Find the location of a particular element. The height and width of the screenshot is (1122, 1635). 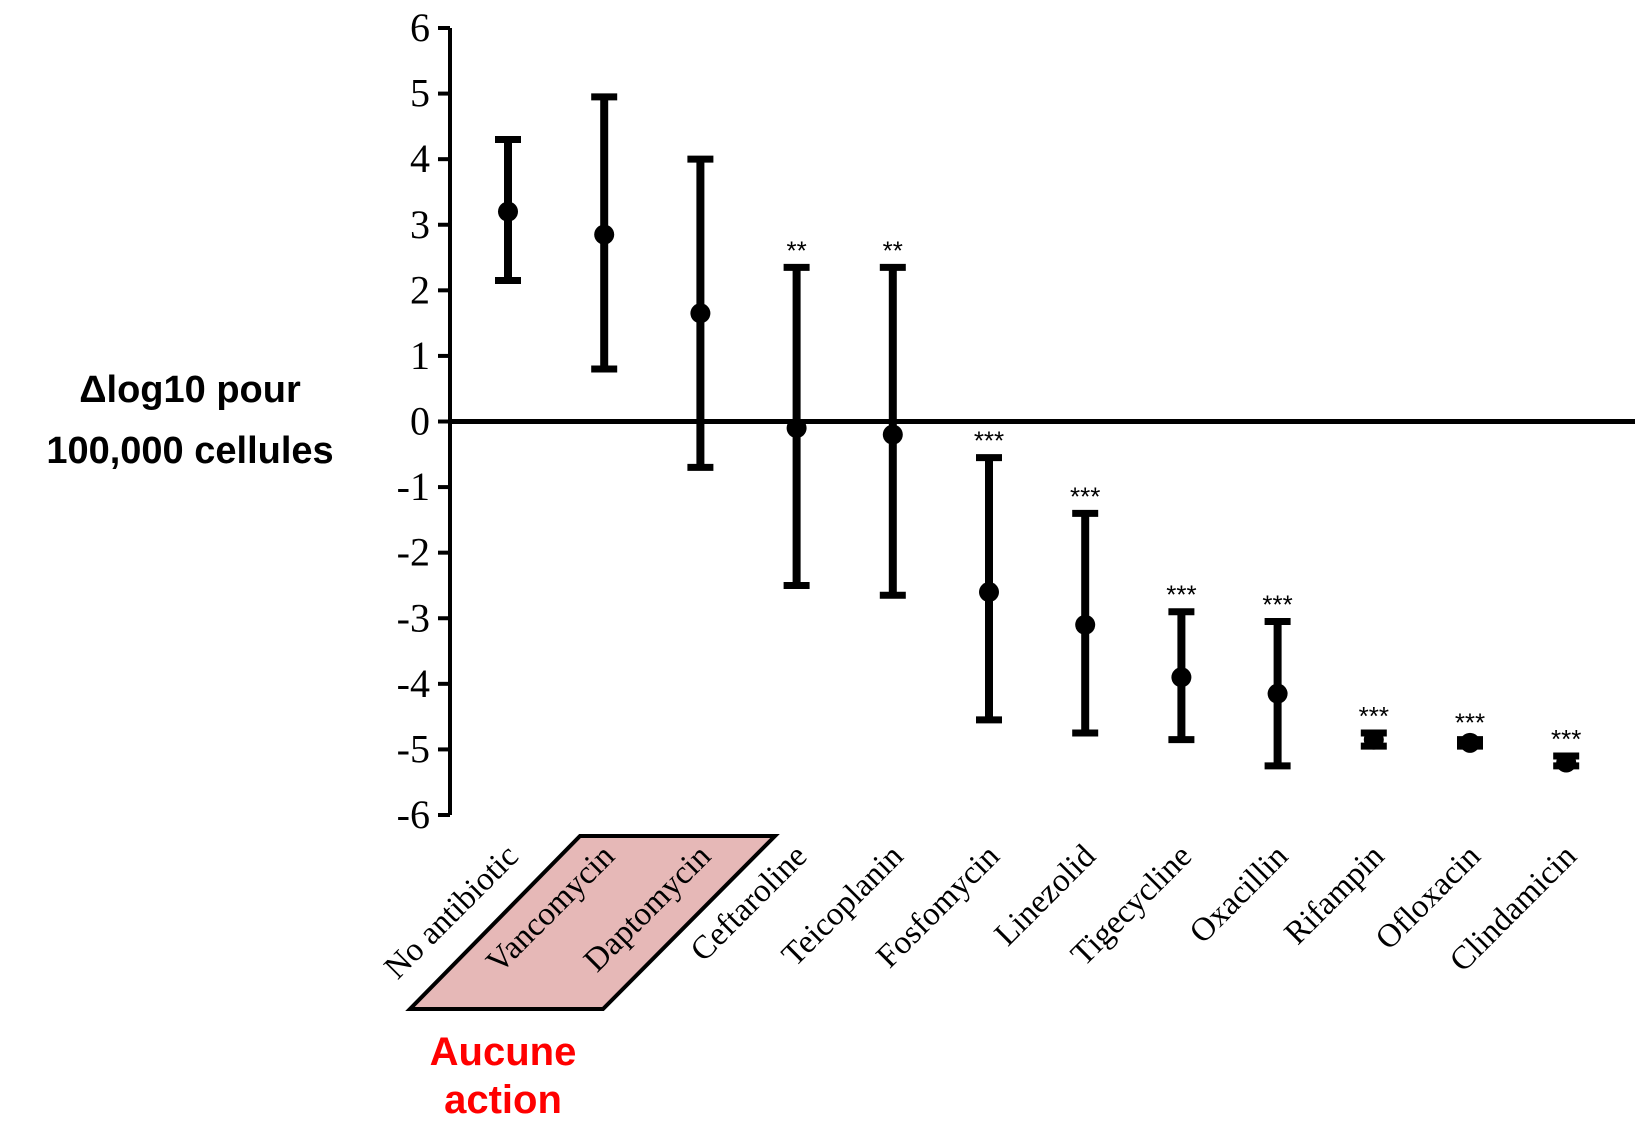

y-tick-label: 1 is located at coordinates (420, 355).